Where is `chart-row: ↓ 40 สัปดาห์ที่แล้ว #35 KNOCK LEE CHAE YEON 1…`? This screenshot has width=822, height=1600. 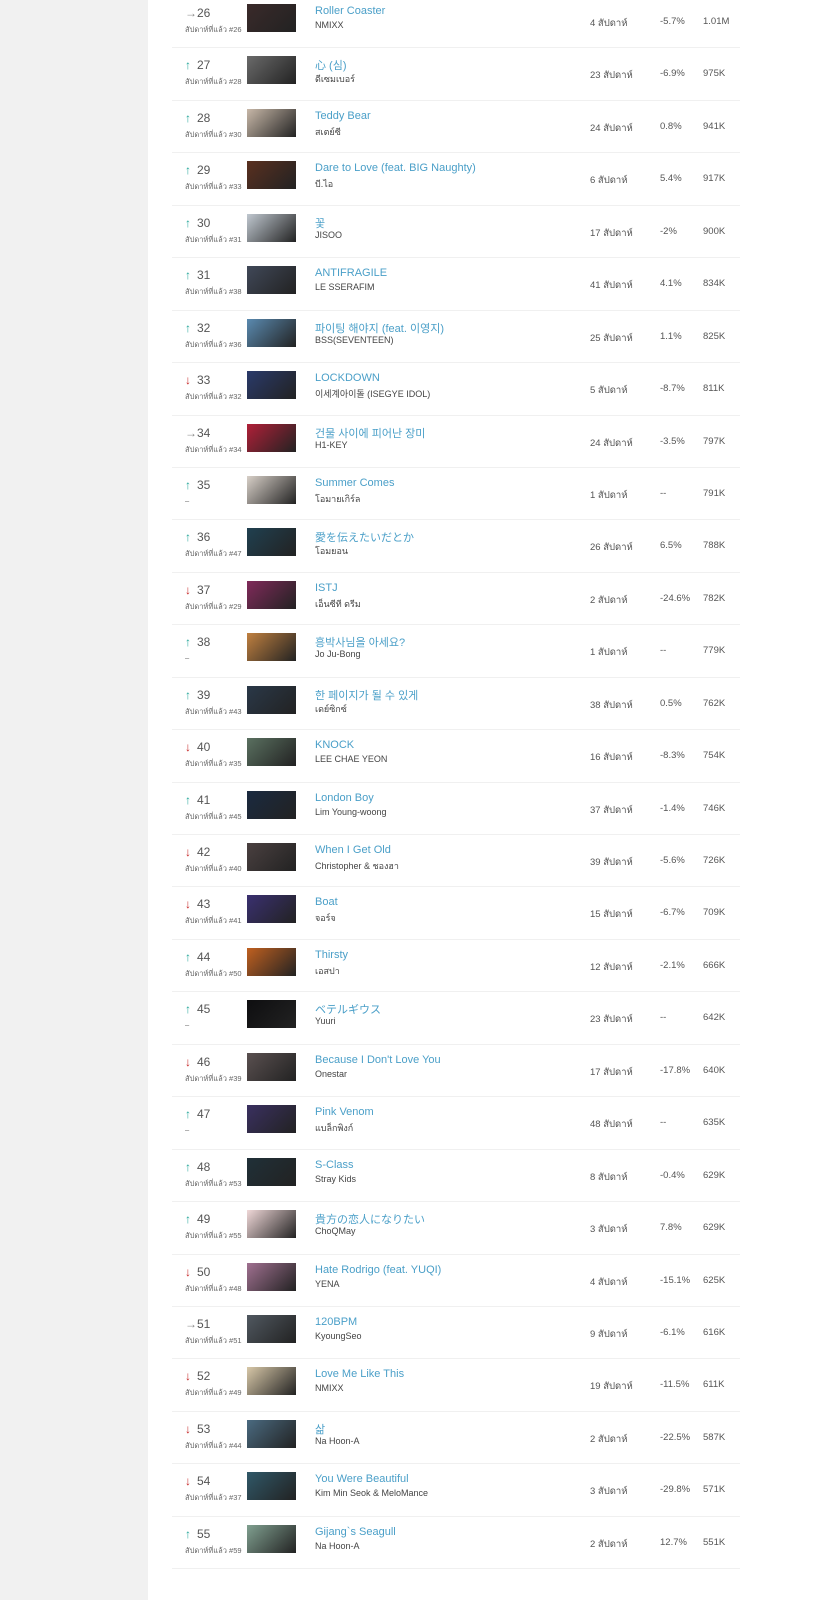
chart-row: ↓ 40 สัปดาห์ที่แล้ว #35 KNOCK LEE CHAE YEON 1… is located at coordinates (456, 756).